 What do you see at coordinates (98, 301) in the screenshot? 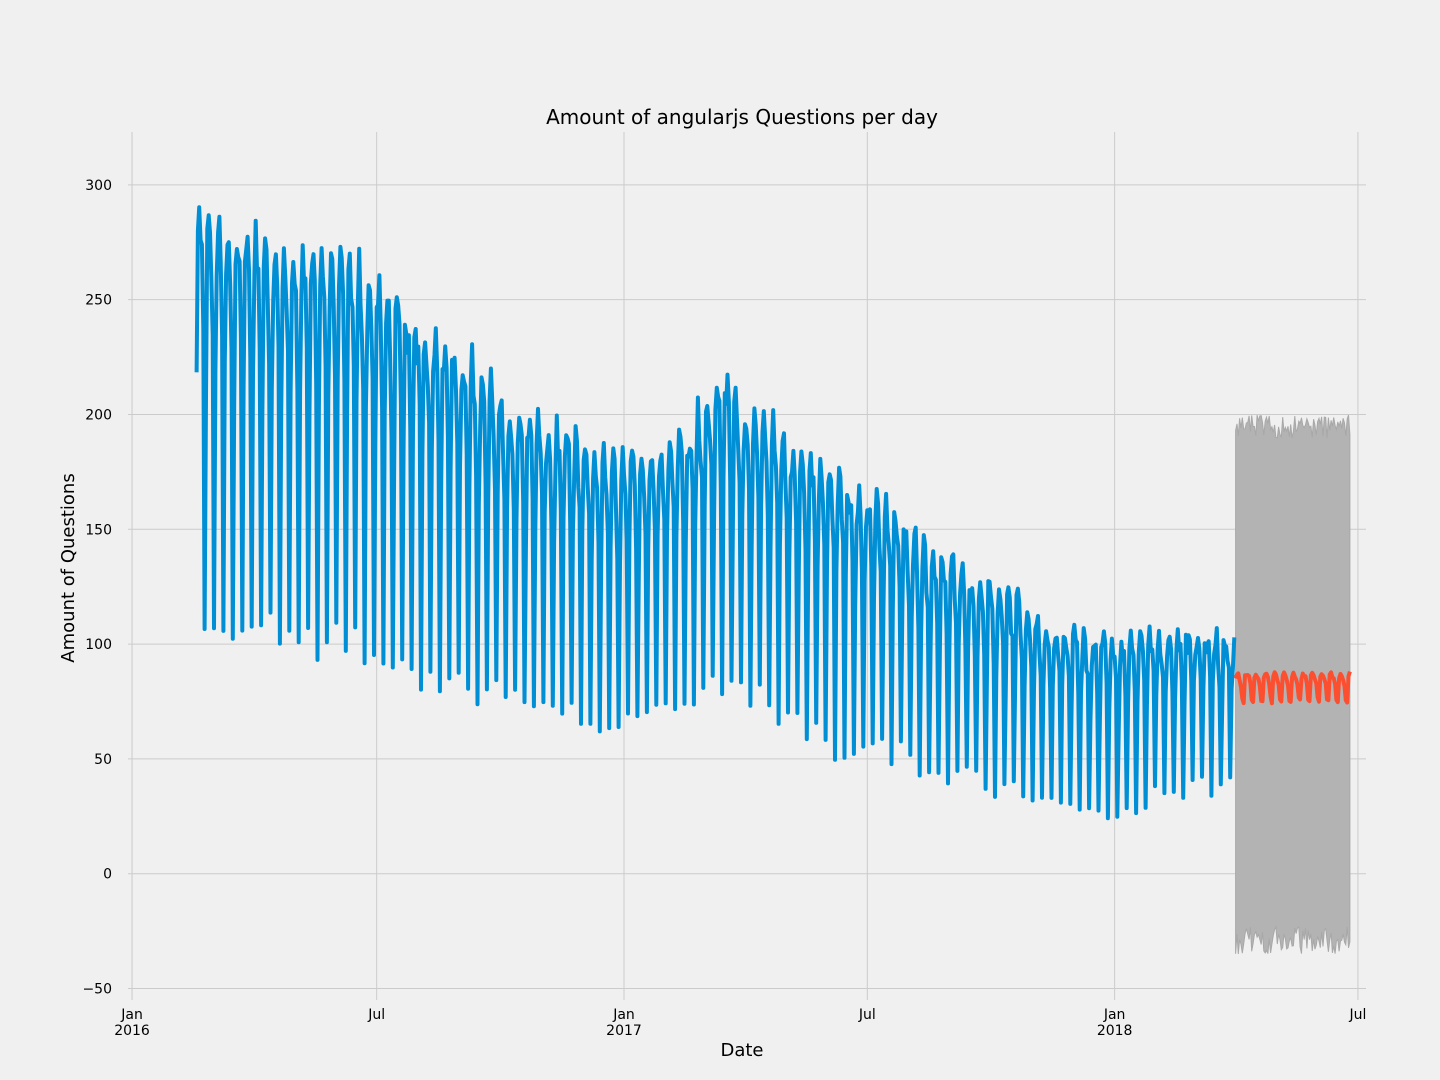
I see `y-tick-label: 250` at bounding box center [98, 301].